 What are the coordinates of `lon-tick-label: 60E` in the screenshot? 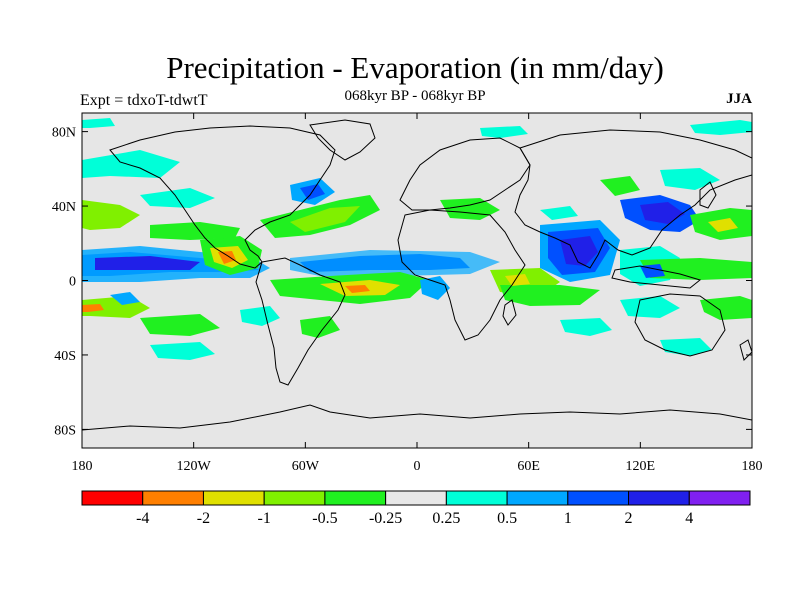 It's located at (528, 466).